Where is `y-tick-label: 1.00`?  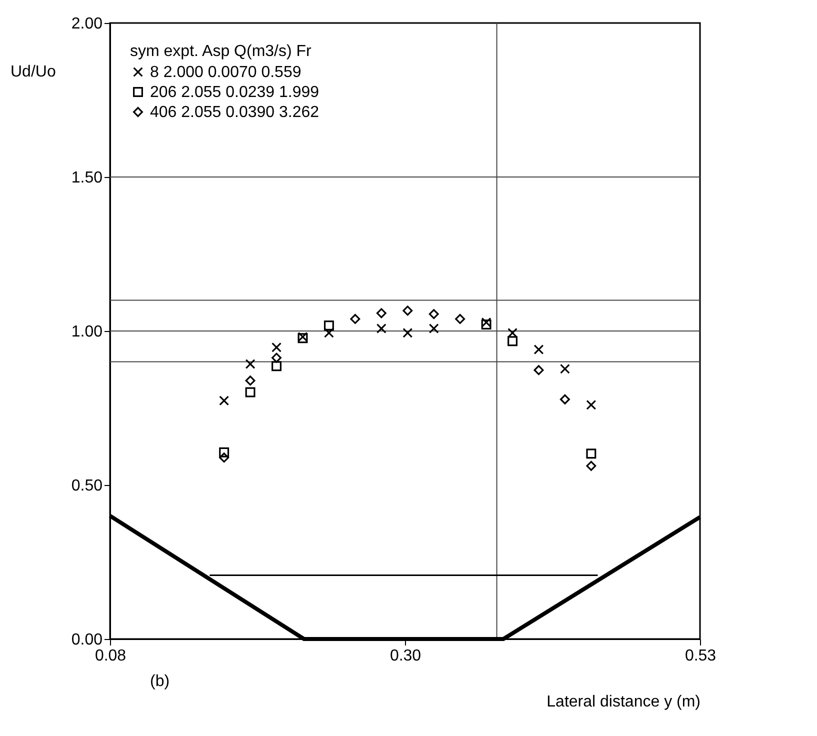 y-tick-label: 1.00 is located at coordinates (87, 332).